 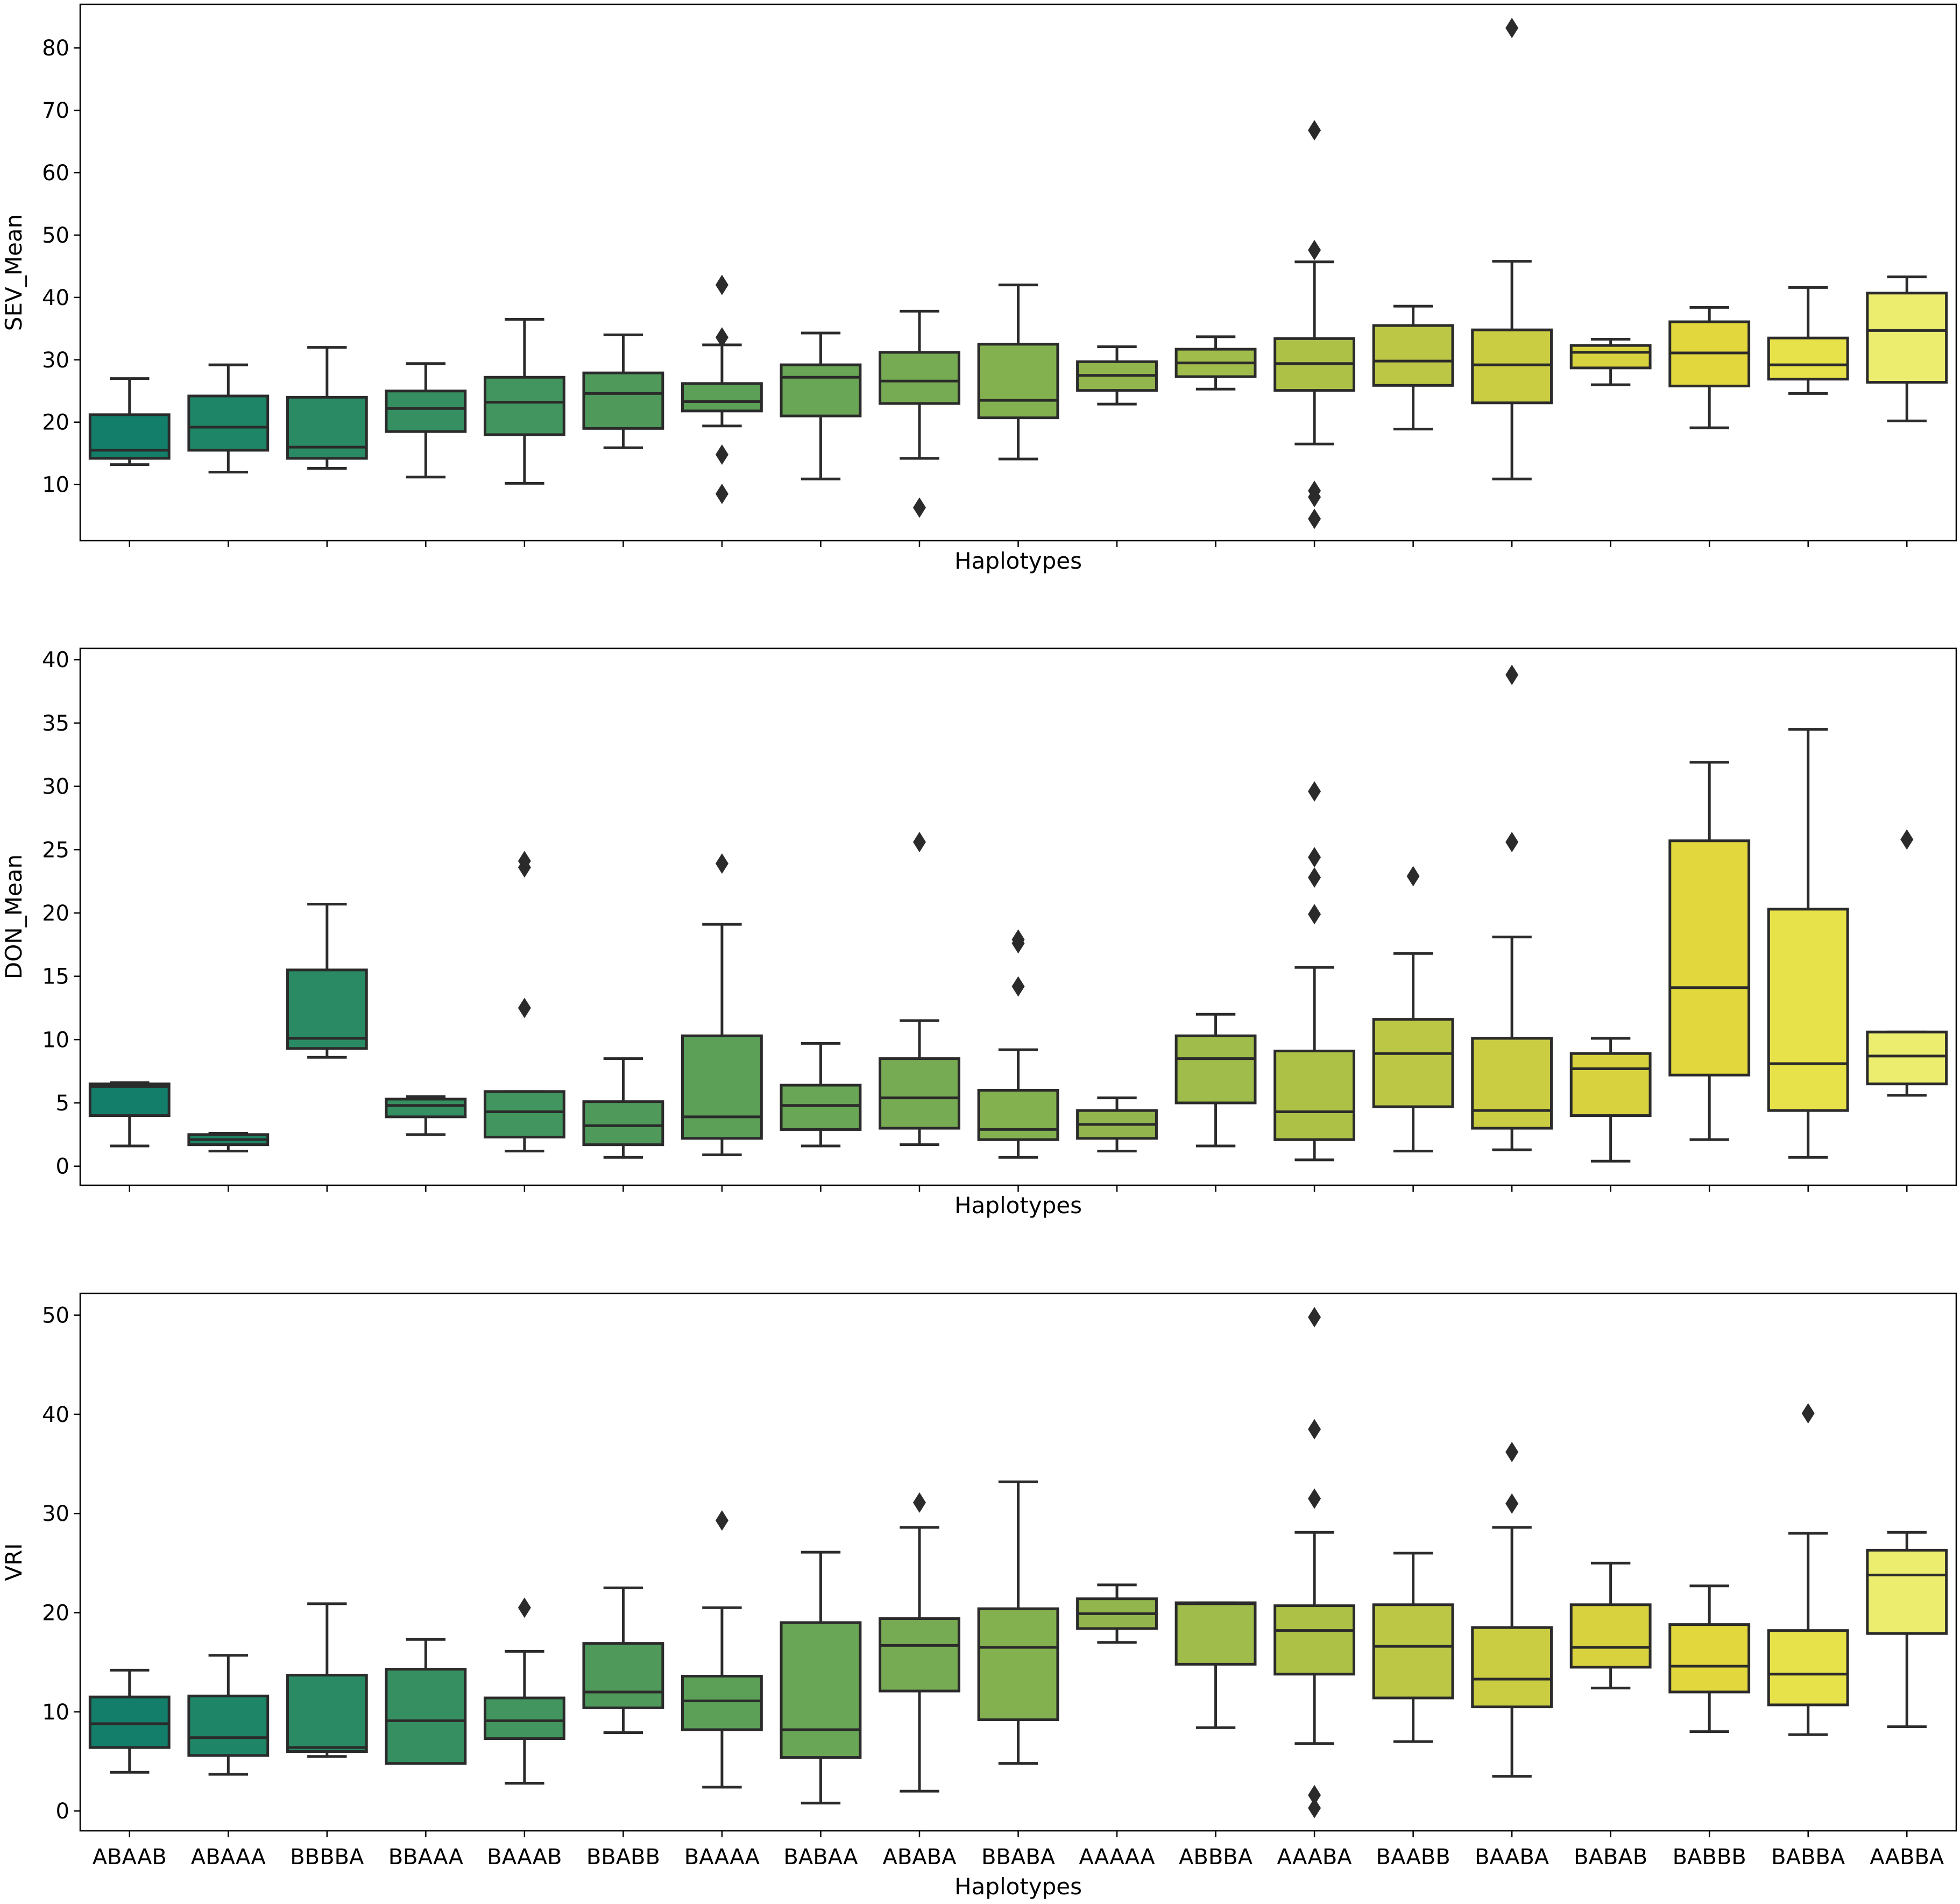 What do you see at coordinates (722, 1857) in the screenshot?
I see `x-tick-label: BAAAA` at bounding box center [722, 1857].